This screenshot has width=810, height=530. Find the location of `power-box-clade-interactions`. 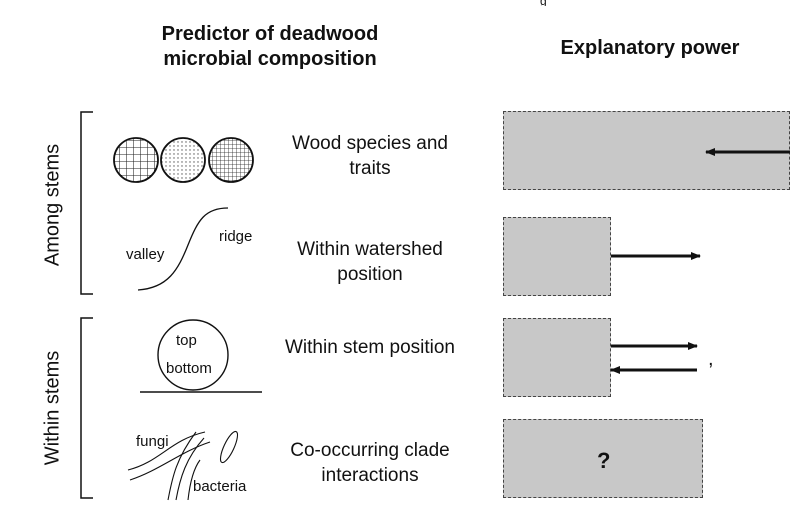

power-box-clade-interactions is located at coordinates (603, 458).